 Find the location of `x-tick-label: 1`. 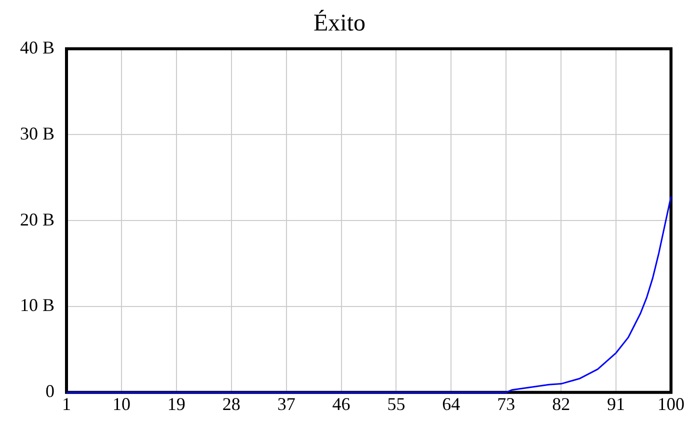

x-tick-label: 1 is located at coordinates (67, 404).